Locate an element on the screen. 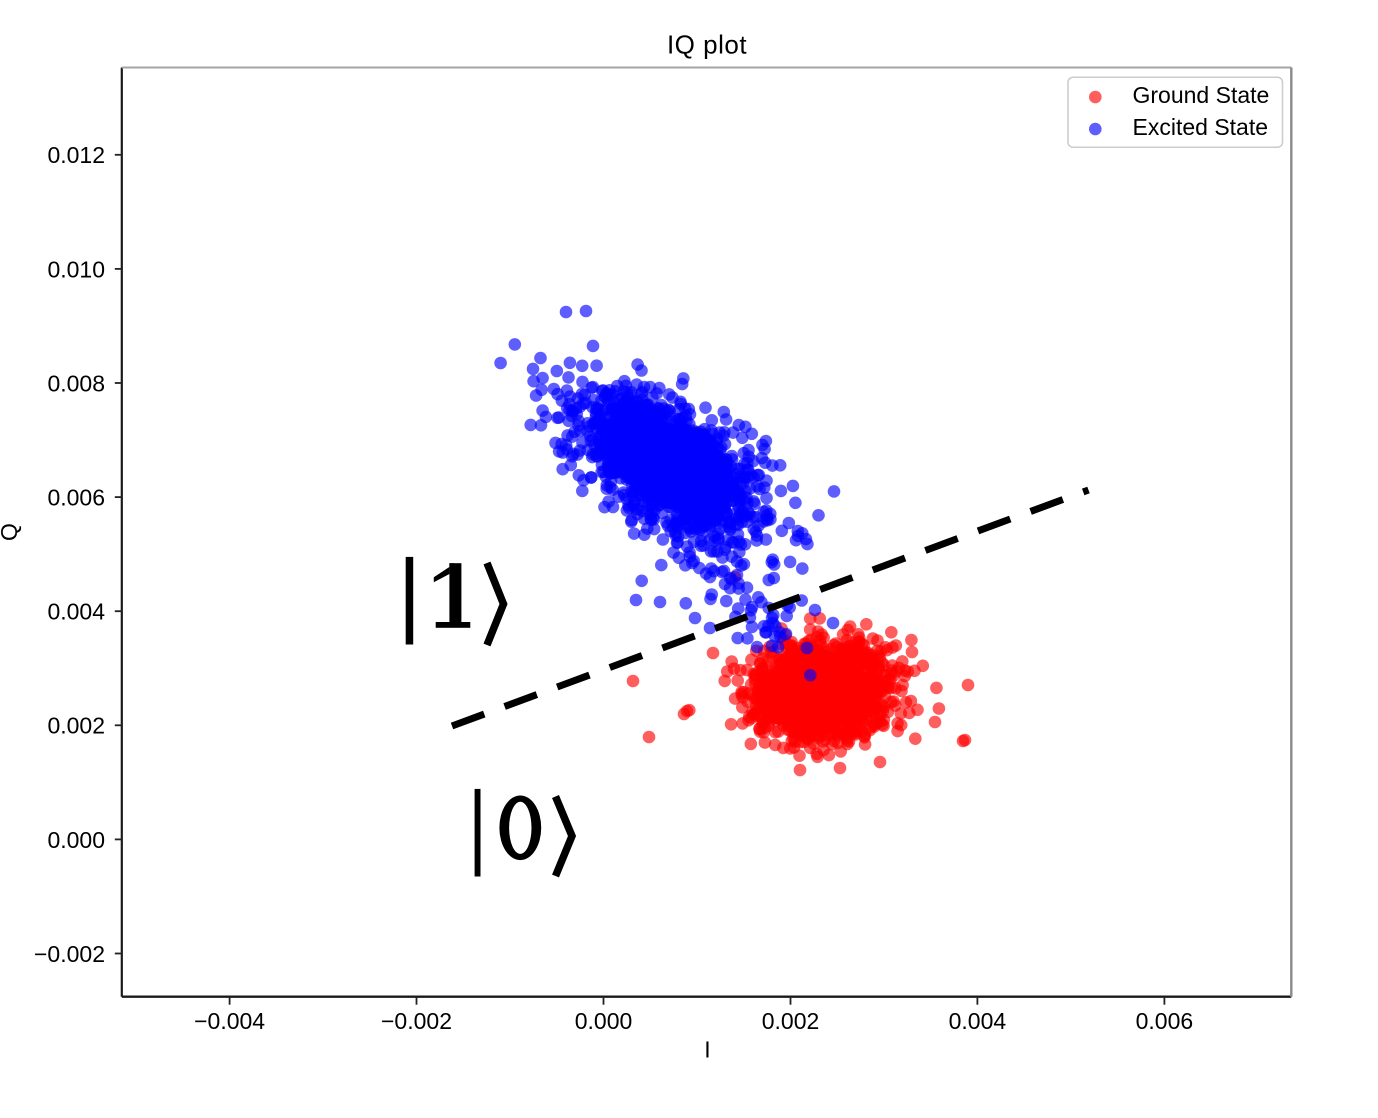 The height and width of the screenshot is (1118, 1378). svg-text: 0.010 is located at coordinates (76, 269).